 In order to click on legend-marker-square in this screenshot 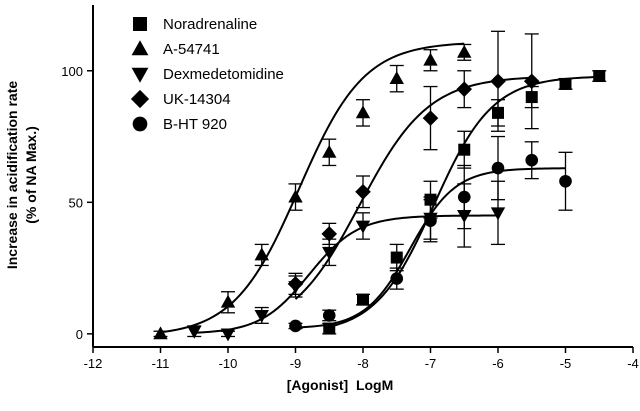, I will do `click(140, 24)`.